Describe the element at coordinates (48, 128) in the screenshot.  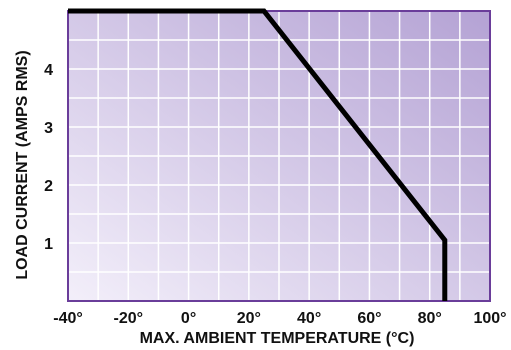
I see `y-tick-label: 3` at that location.